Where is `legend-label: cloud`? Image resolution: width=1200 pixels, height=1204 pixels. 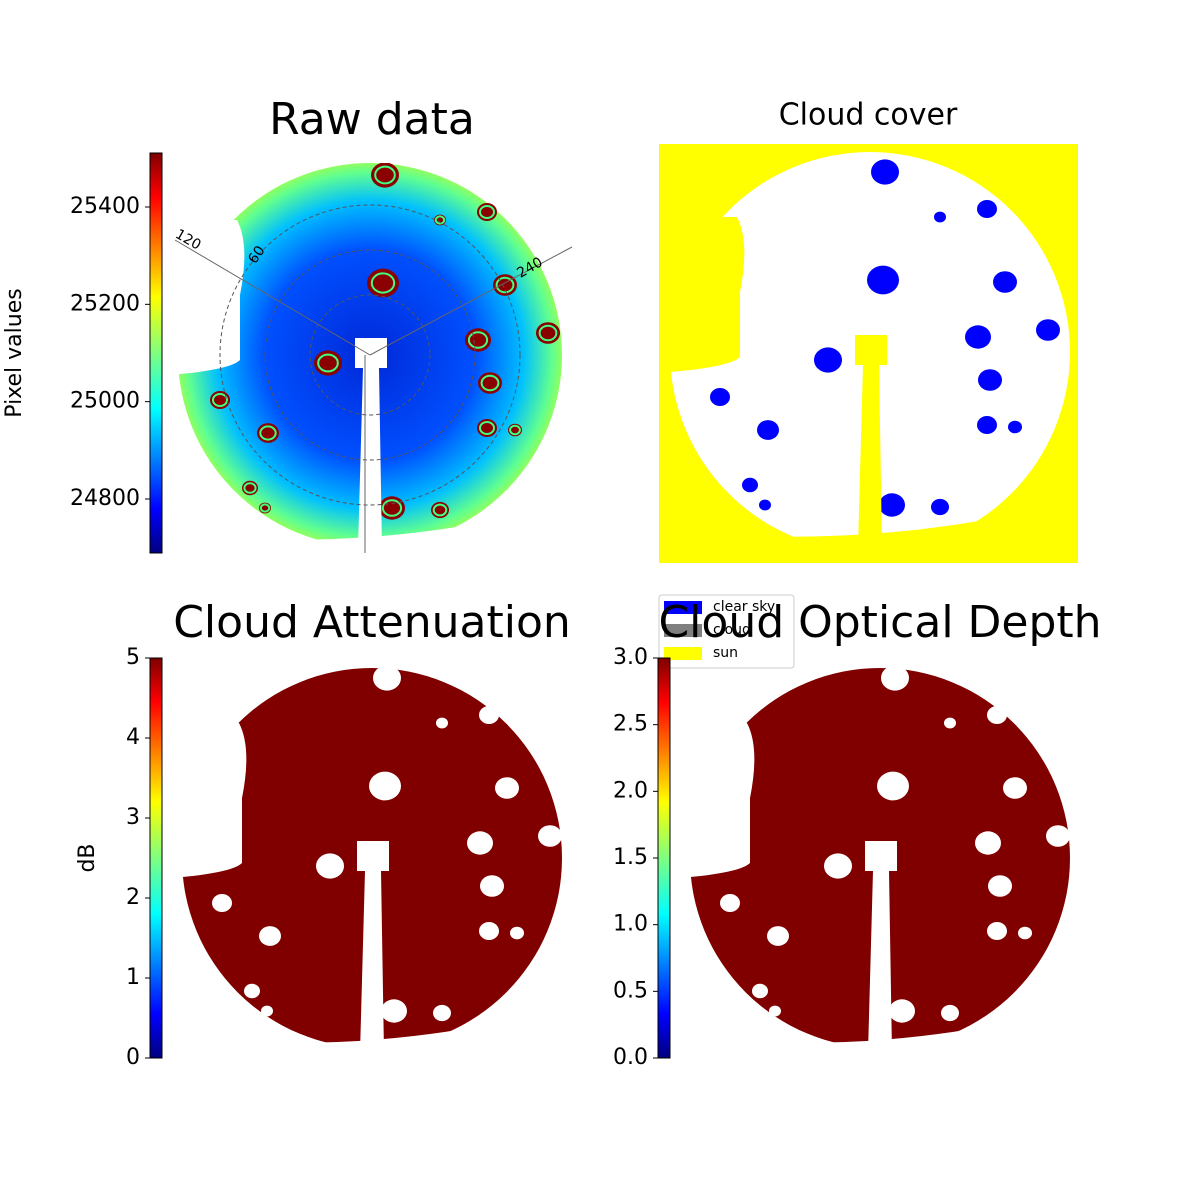 legend-label: cloud is located at coordinates (732, 630).